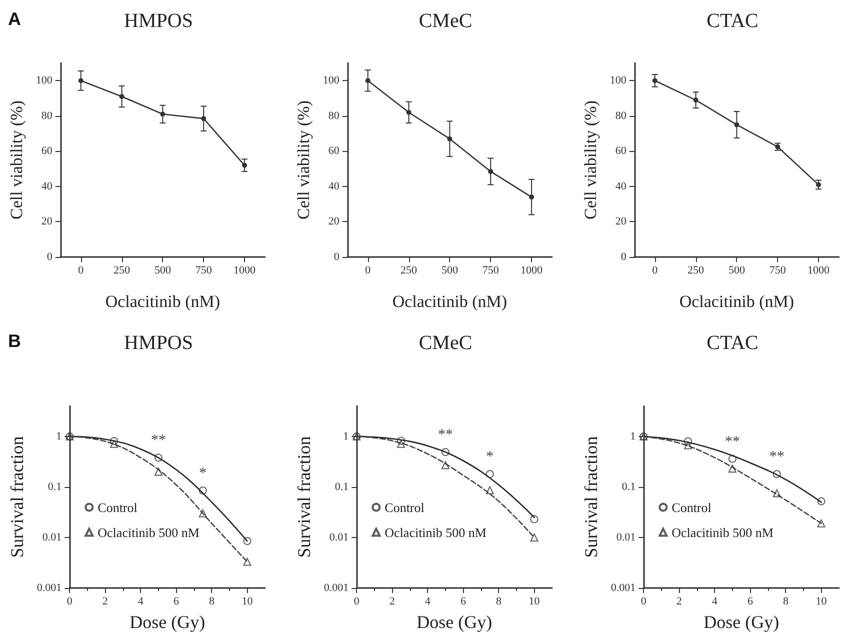 The image size is (862, 636). Describe the element at coordinates (14, 19) in the screenshot. I see `text: A` at that location.